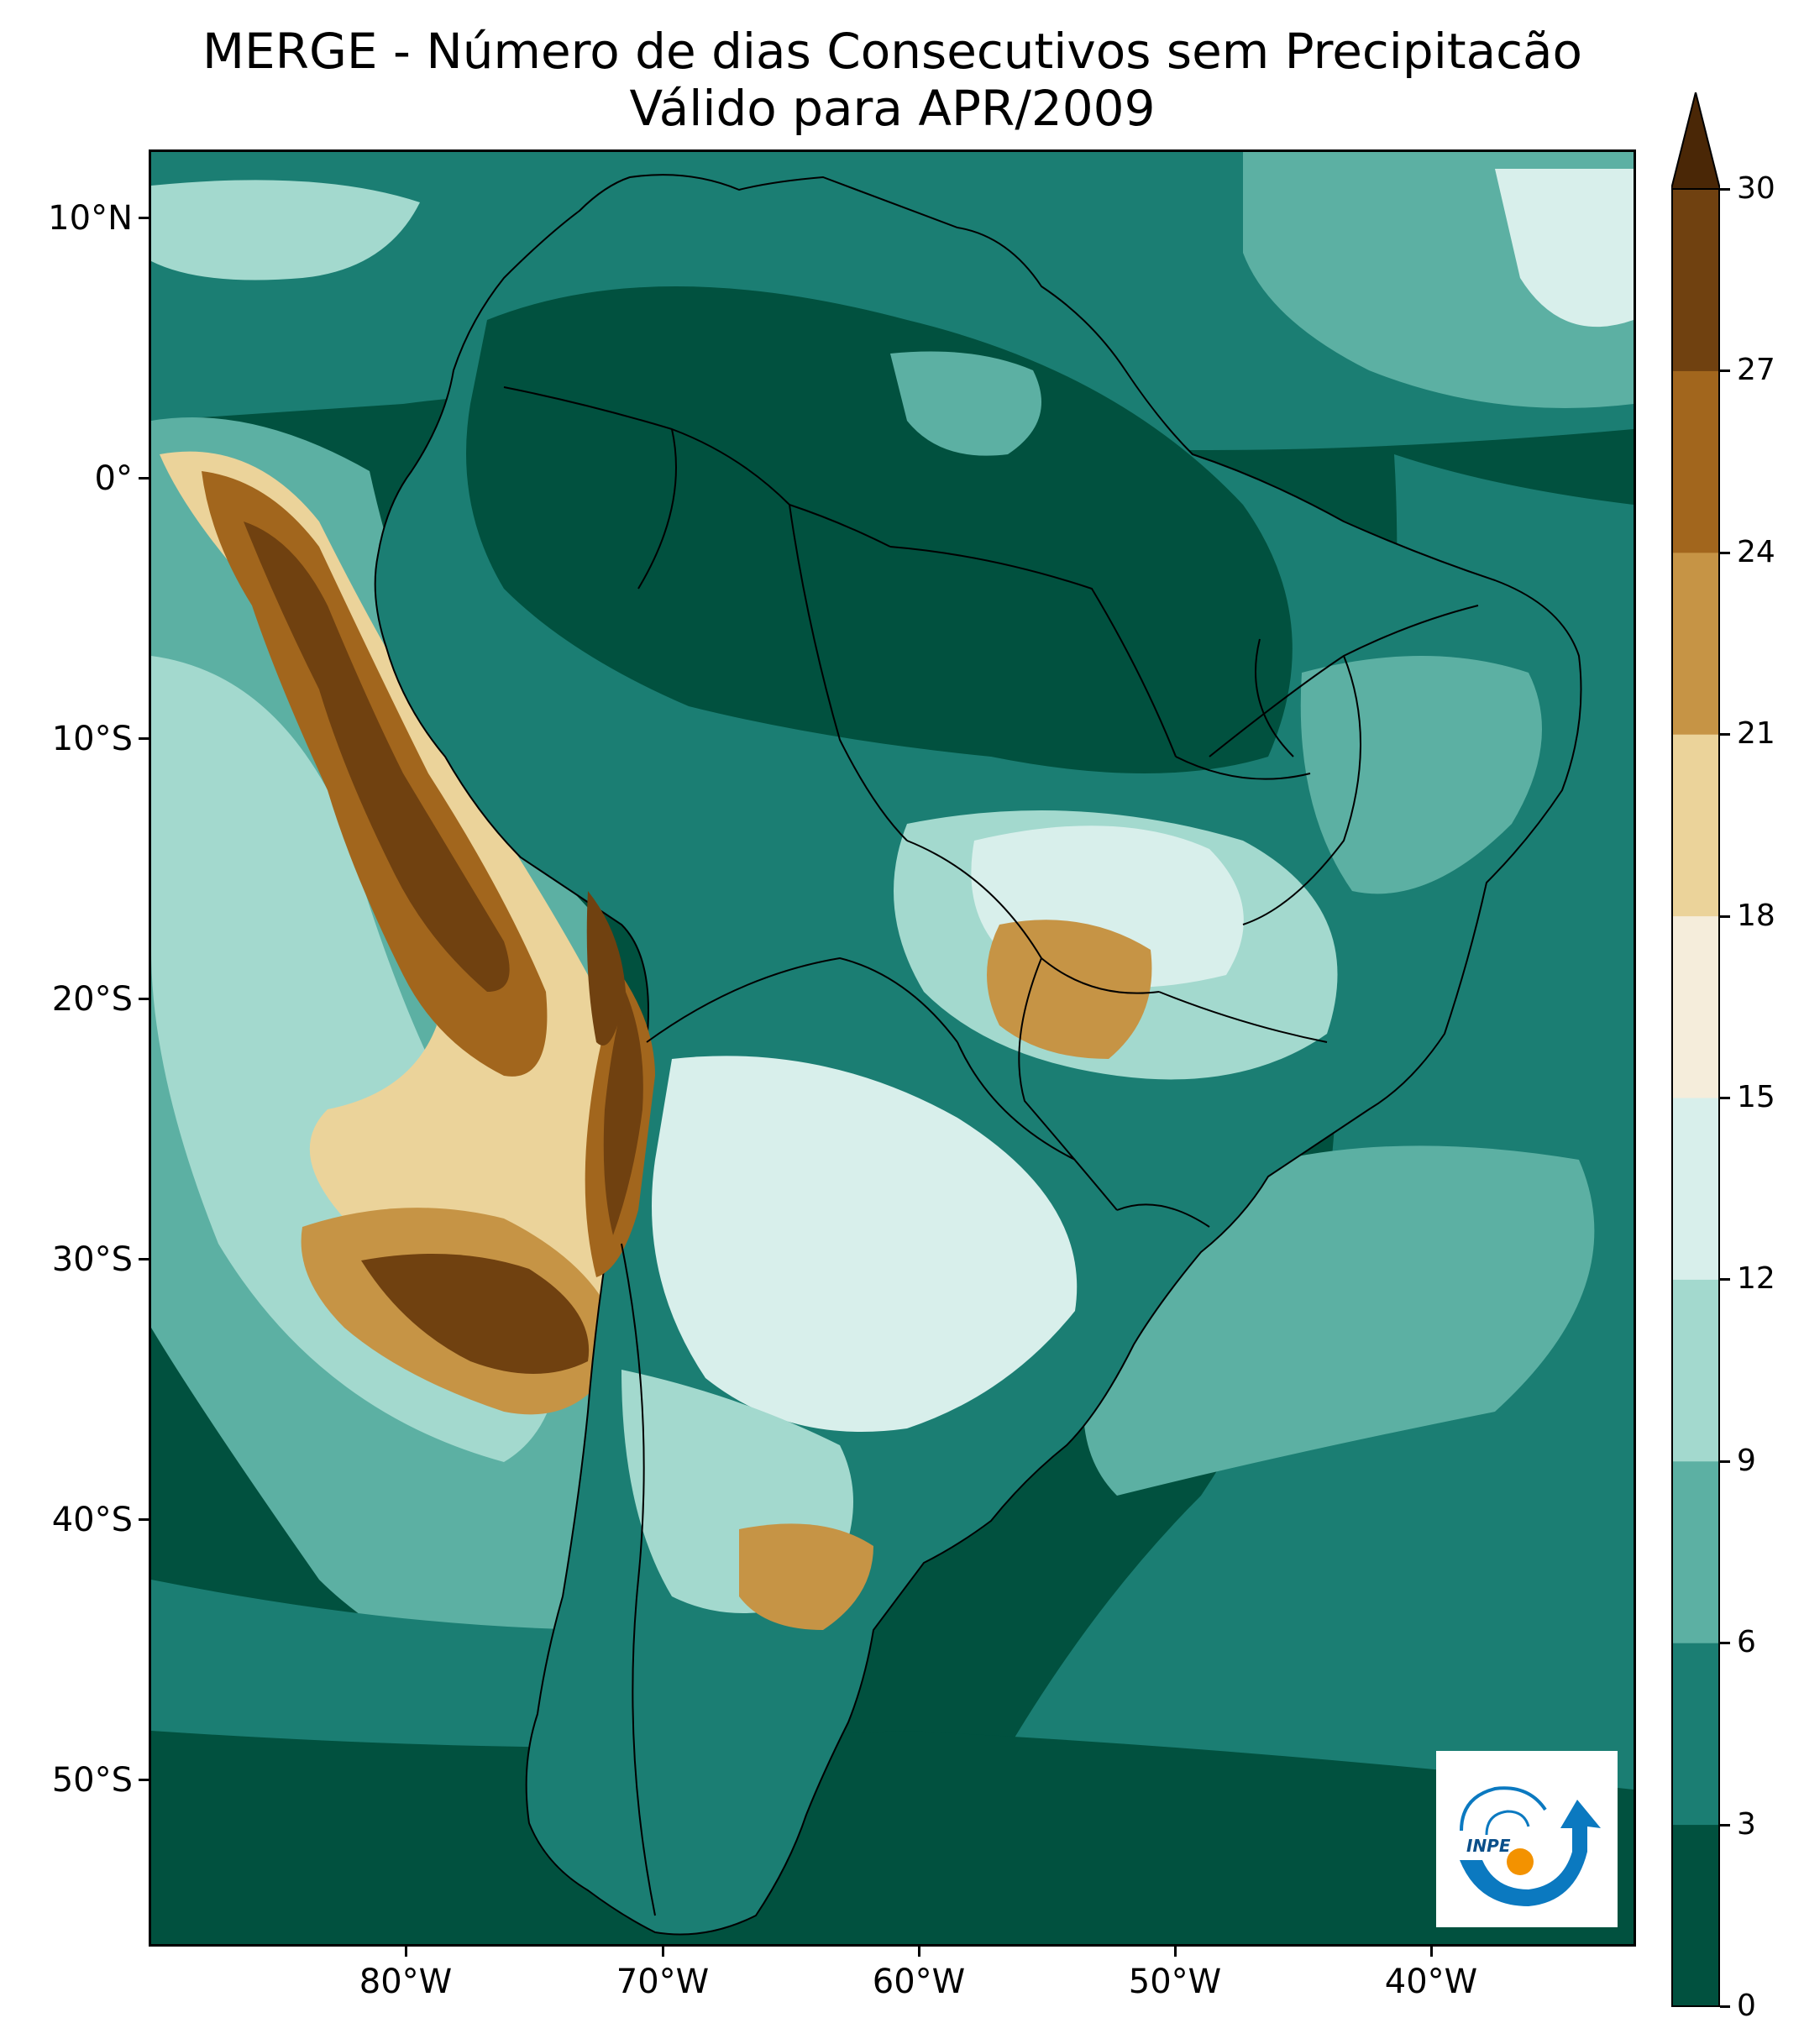  What do you see at coordinates (1746, 1642) in the screenshot?
I see `colorbar-label: 6` at bounding box center [1746, 1642].